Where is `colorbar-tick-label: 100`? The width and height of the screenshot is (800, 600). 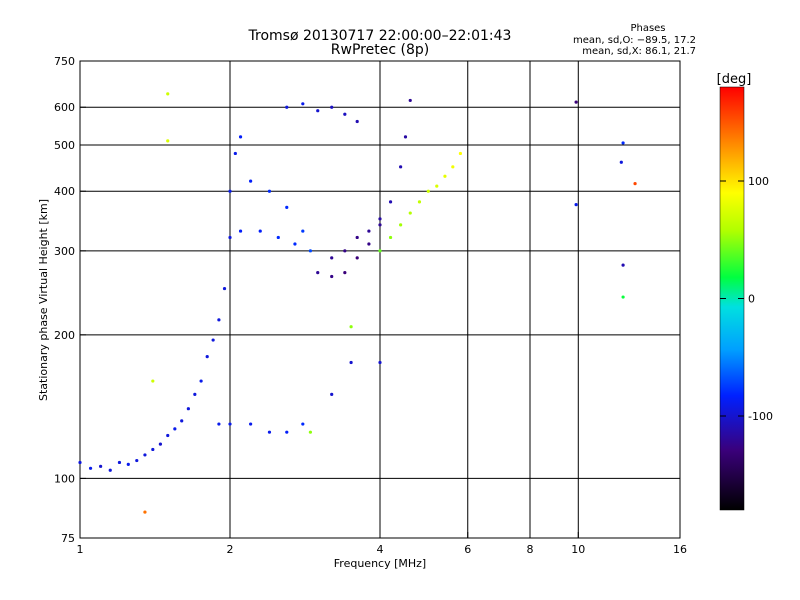
colorbar-tick-label: 100 is located at coordinates (758, 181).